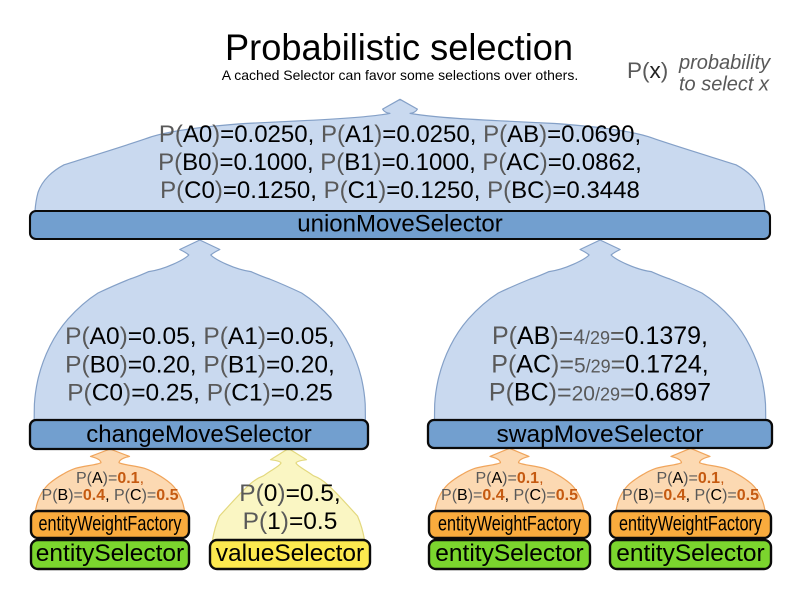 This screenshot has height=600, width=800. Describe the element at coordinates (200, 336) in the screenshot. I see `svg-text: P(A0)=0.05, P(A1)=0.05,` at that location.